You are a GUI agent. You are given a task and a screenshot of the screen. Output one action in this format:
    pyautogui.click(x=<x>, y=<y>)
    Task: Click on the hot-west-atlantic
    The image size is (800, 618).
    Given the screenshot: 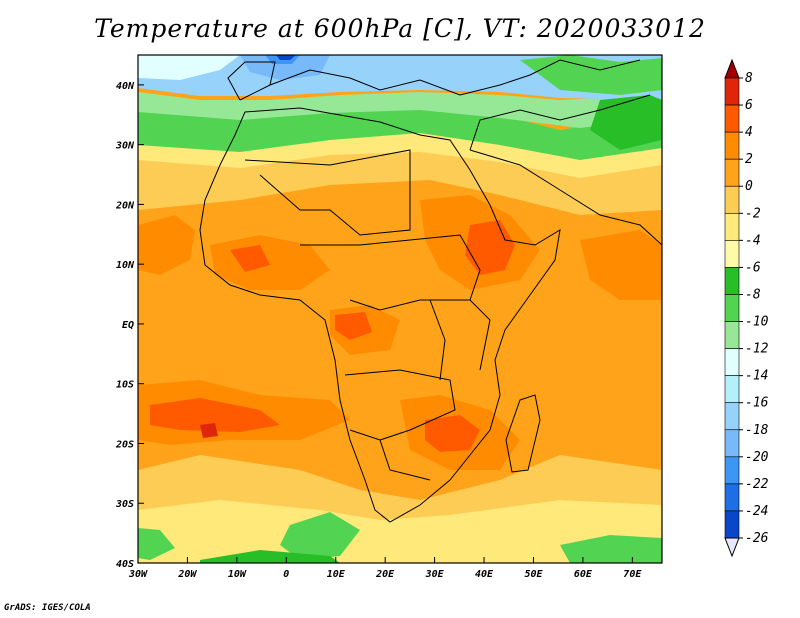 What is the action you would take?
    pyautogui.click(x=166, y=245)
    